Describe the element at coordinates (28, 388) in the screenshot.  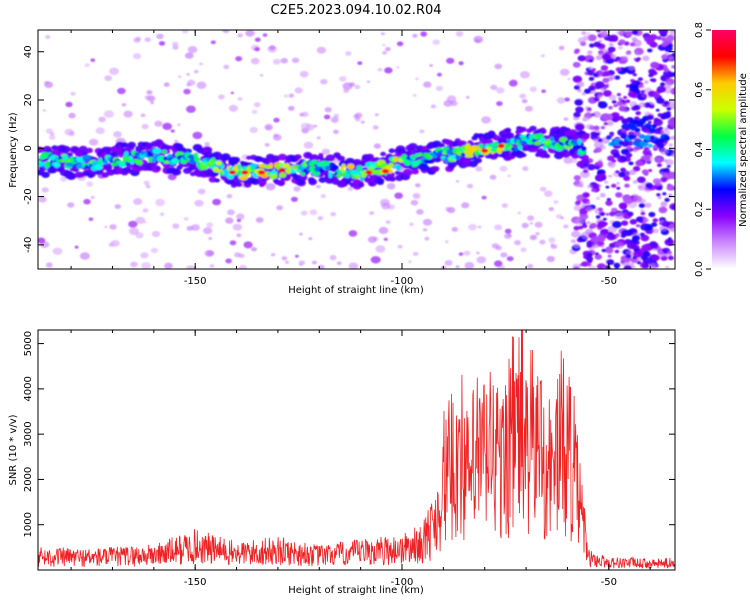
I see `snr-ytick-label: 4000` at that location.